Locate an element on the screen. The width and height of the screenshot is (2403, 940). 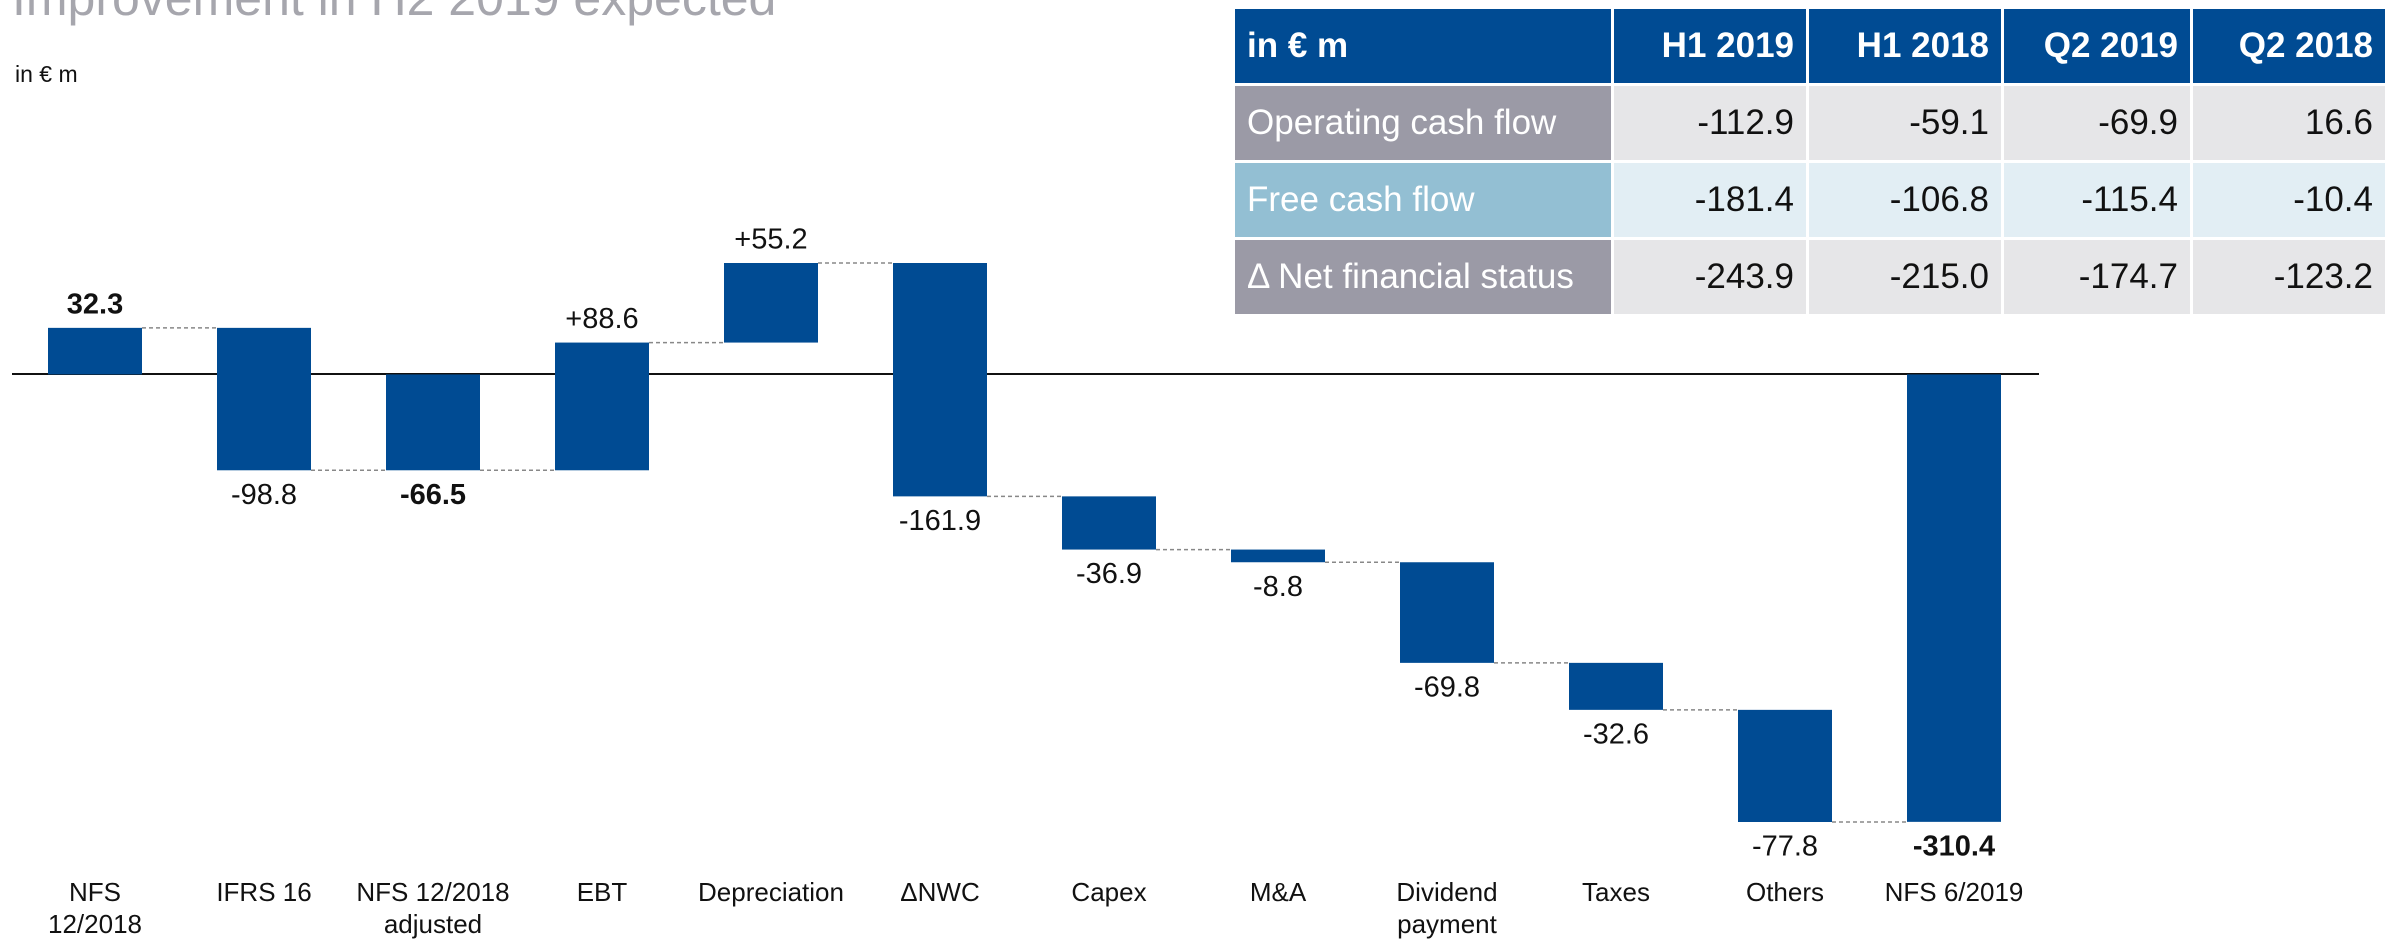
x-tick-label: Capex is located at coordinates (1109, 892).